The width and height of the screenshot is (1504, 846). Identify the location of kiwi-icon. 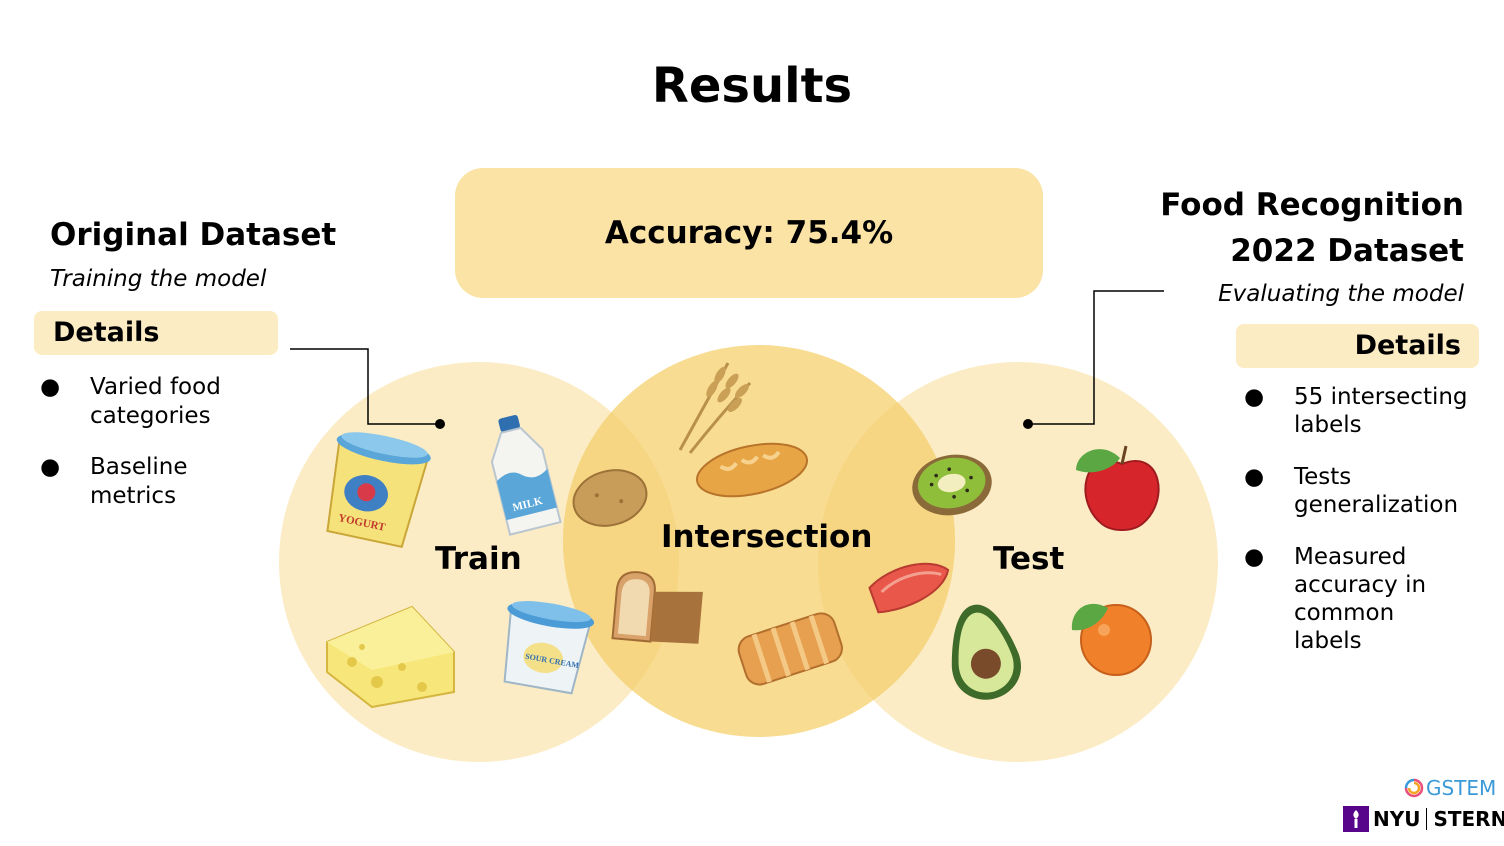
(952, 485).